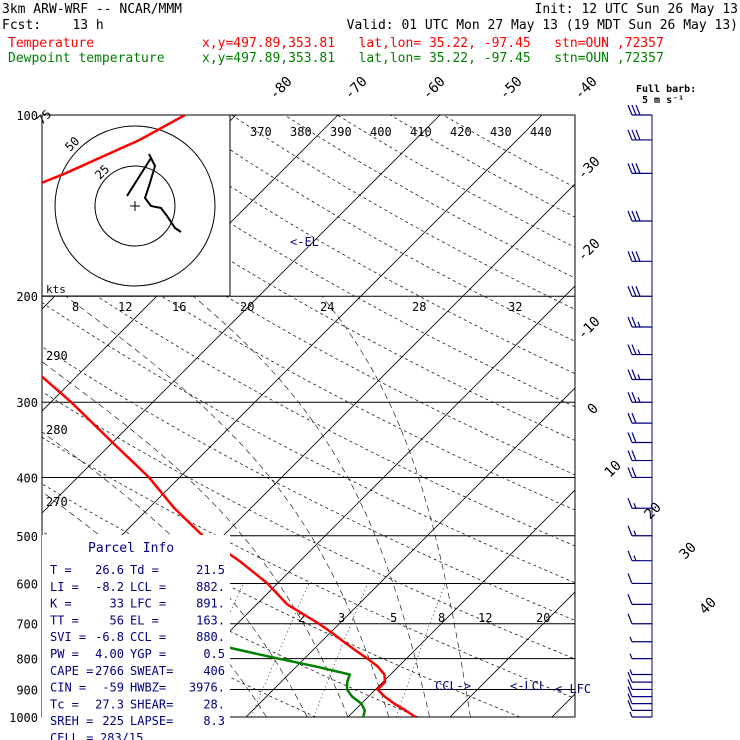  Describe the element at coordinates (214, 721) in the screenshot. I see `parcel-value: 8.3` at that location.